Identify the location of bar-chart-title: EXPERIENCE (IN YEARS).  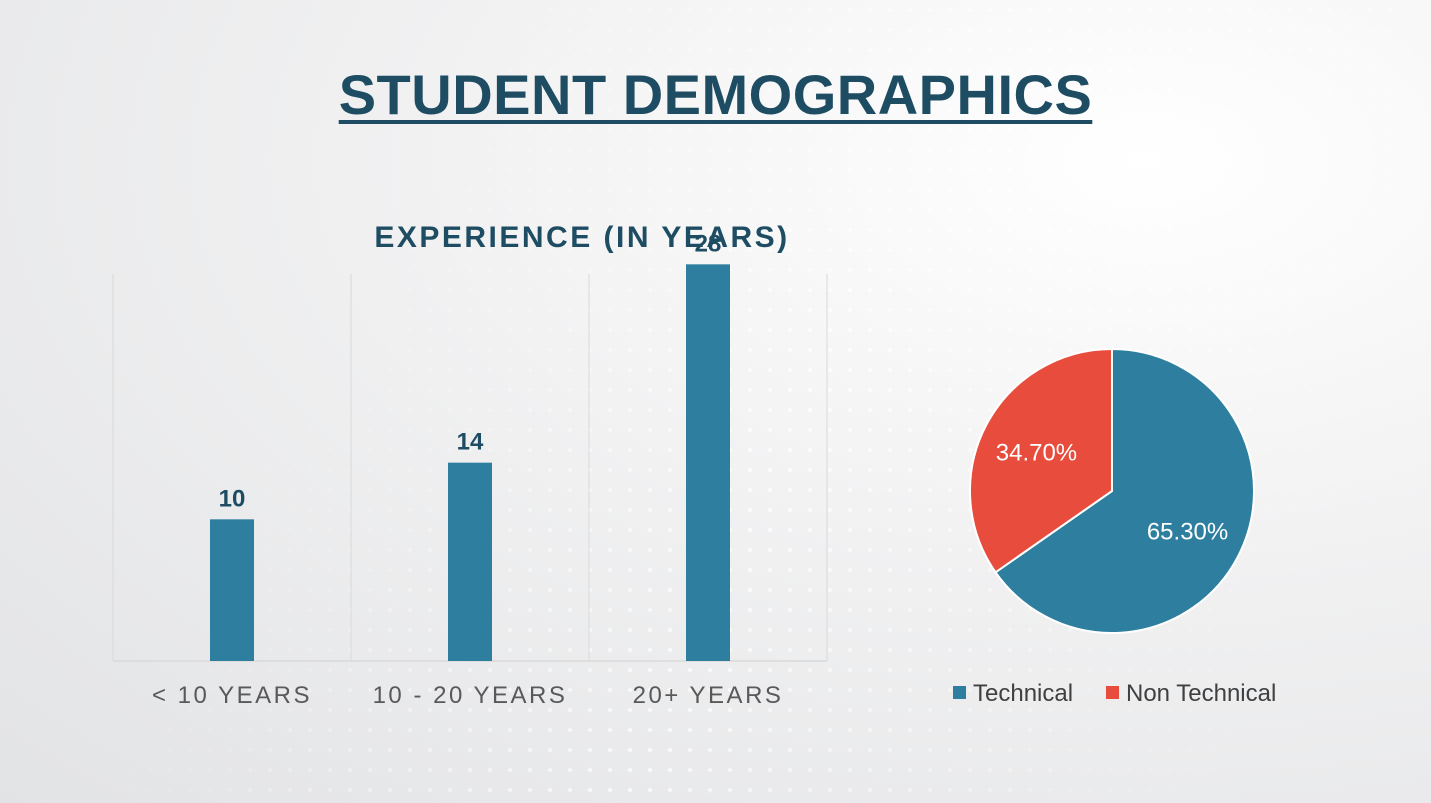
(581, 237).